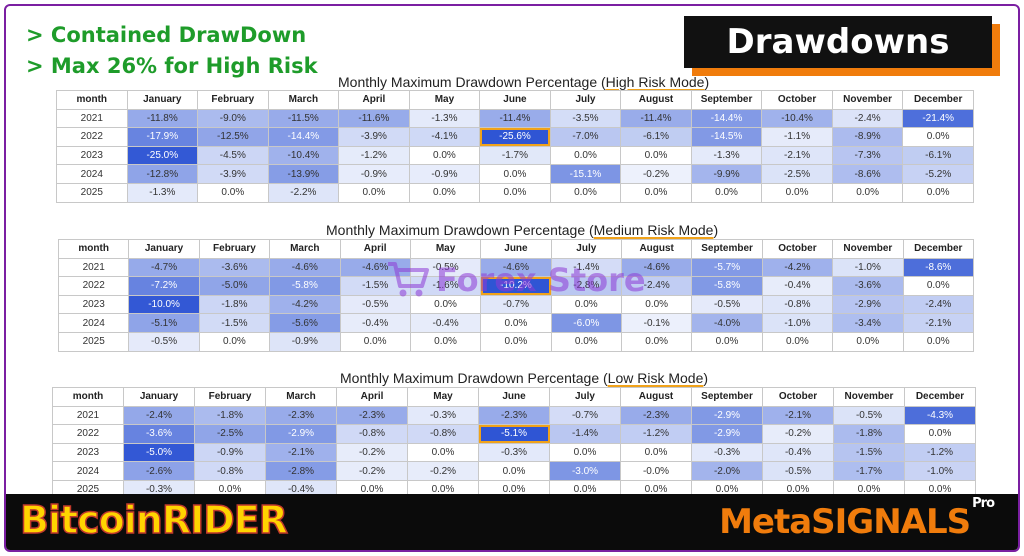  Describe the element at coordinates (166, 35) in the screenshot. I see `bullet-contained-drawdown: > Contained DrawDown` at that location.